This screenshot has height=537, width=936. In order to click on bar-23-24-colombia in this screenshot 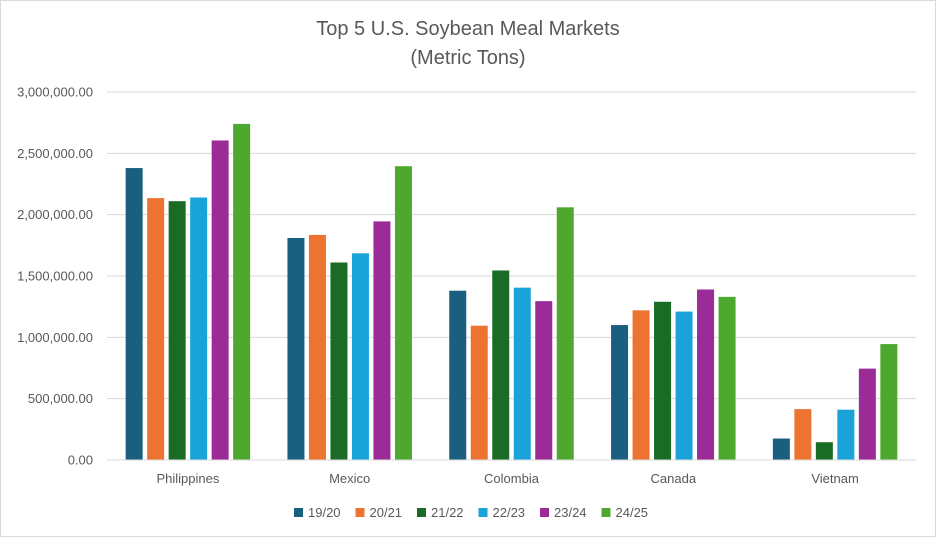, I will do `click(544, 380)`.